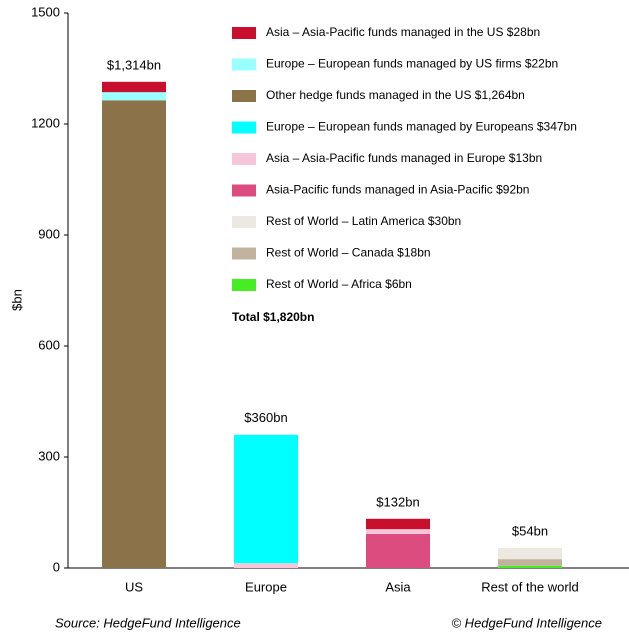  What do you see at coordinates (56, 566) in the screenshot?
I see `y-tick-label: 0` at bounding box center [56, 566].